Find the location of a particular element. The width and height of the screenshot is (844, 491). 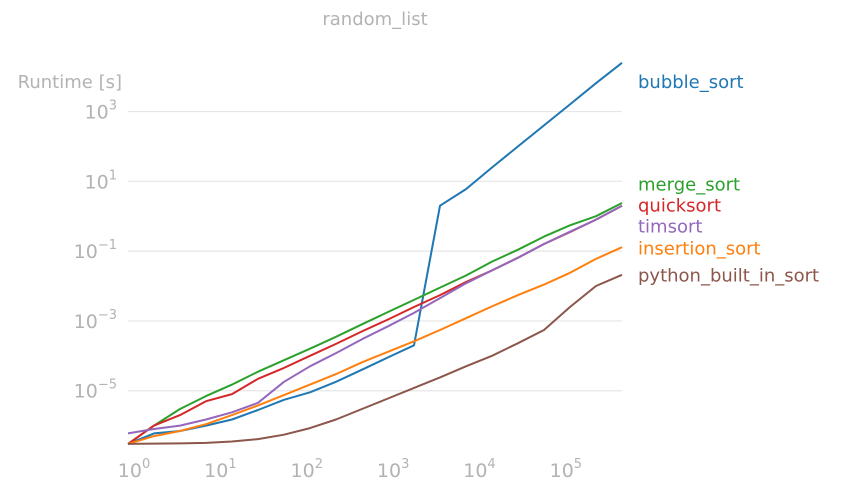

series-label-merge_sort: merge_sort is located at coordinates (689, 185).